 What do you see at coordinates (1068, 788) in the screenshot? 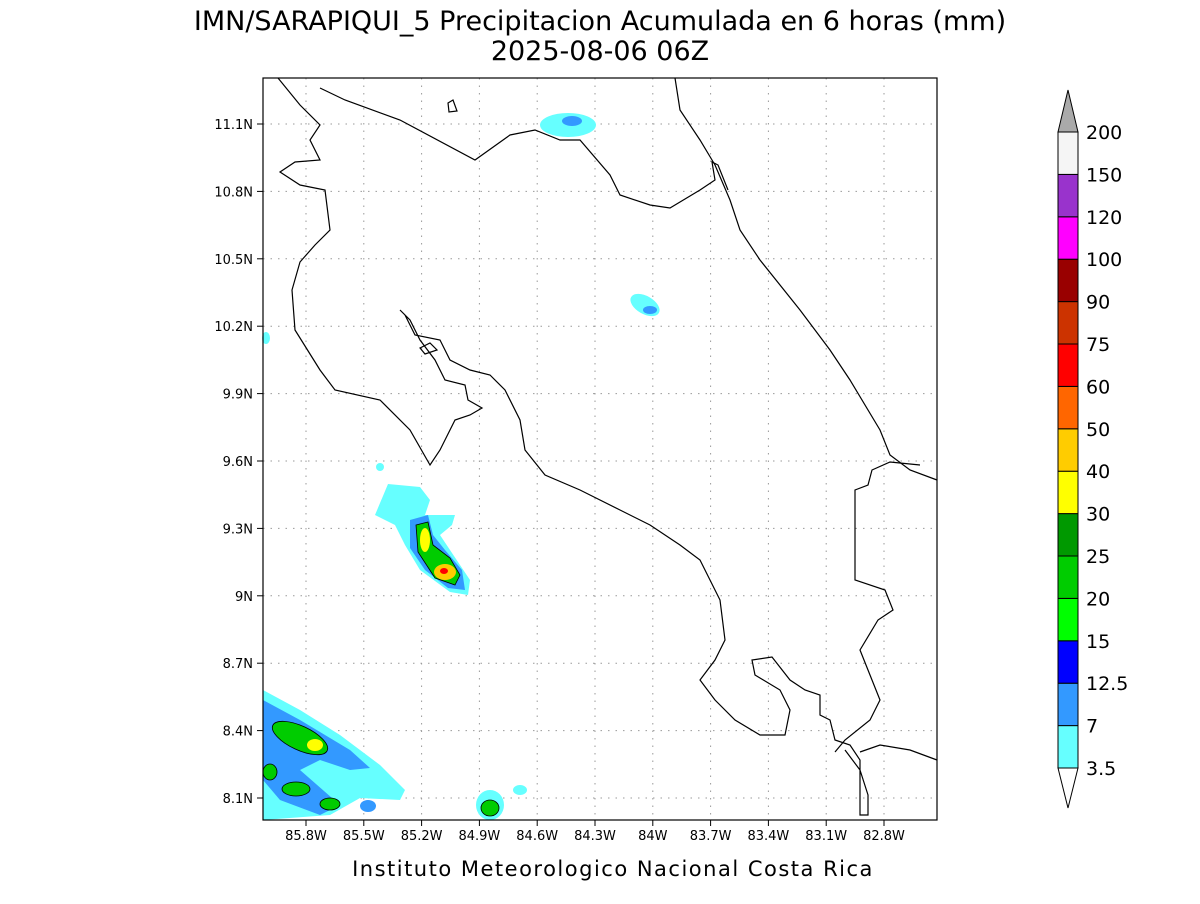
I see `colorbar-under` at bounding box center [1068, 788].